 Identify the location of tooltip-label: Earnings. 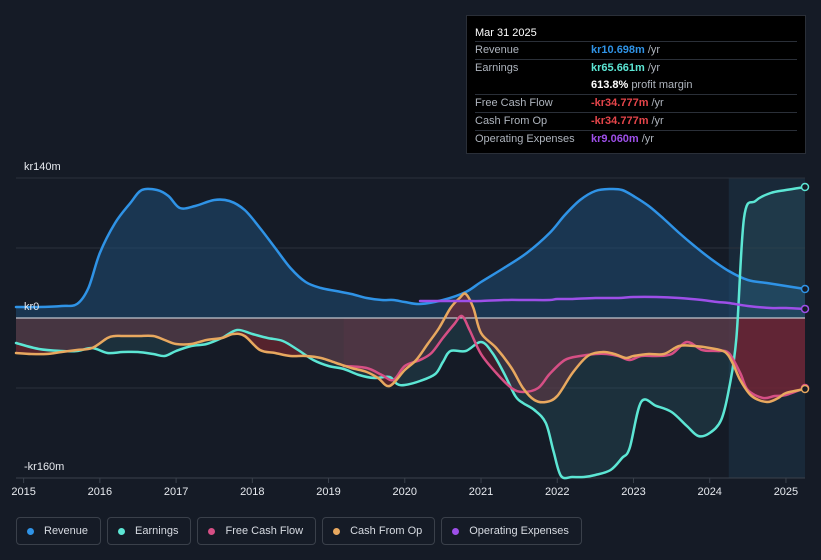
(497, 68).